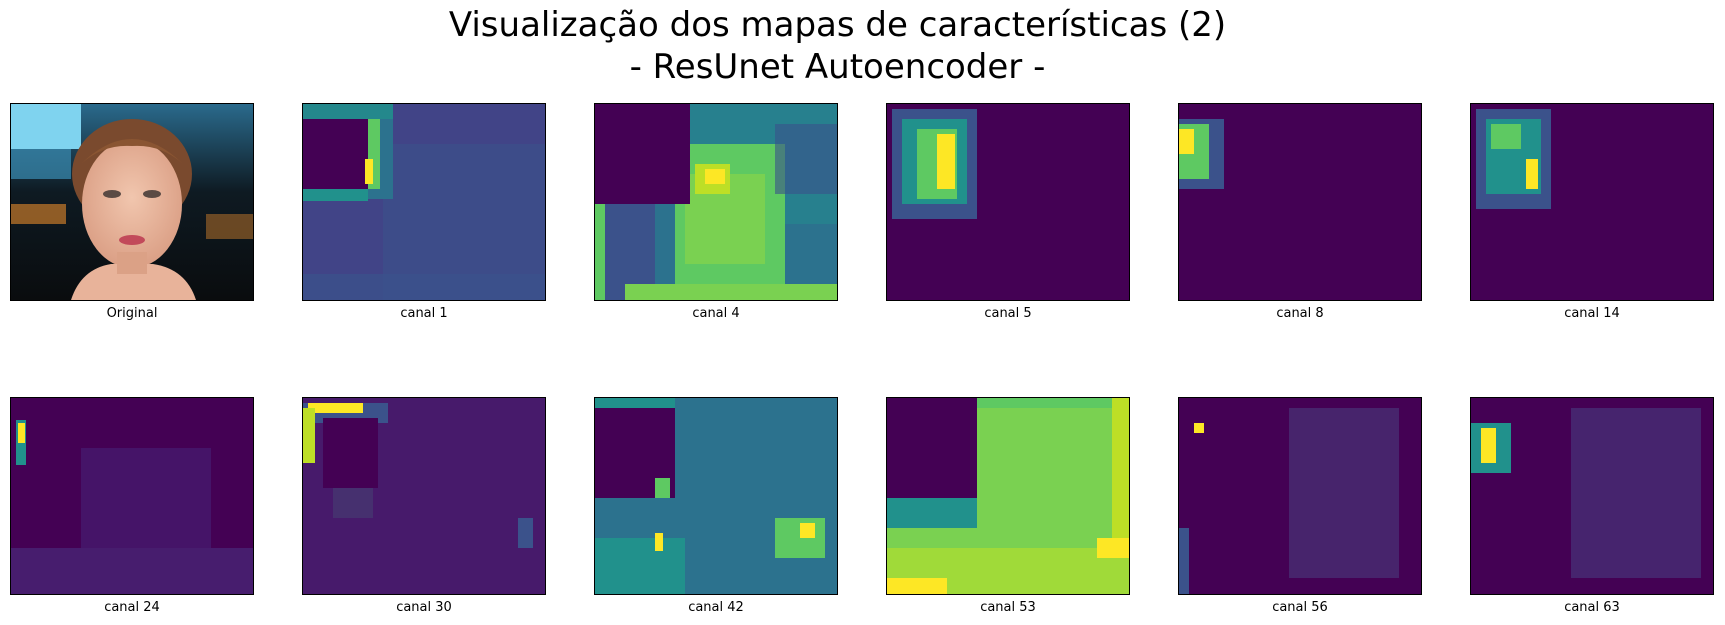  I want to click on panel-canal-8: canal 8, so click(1300, 212).